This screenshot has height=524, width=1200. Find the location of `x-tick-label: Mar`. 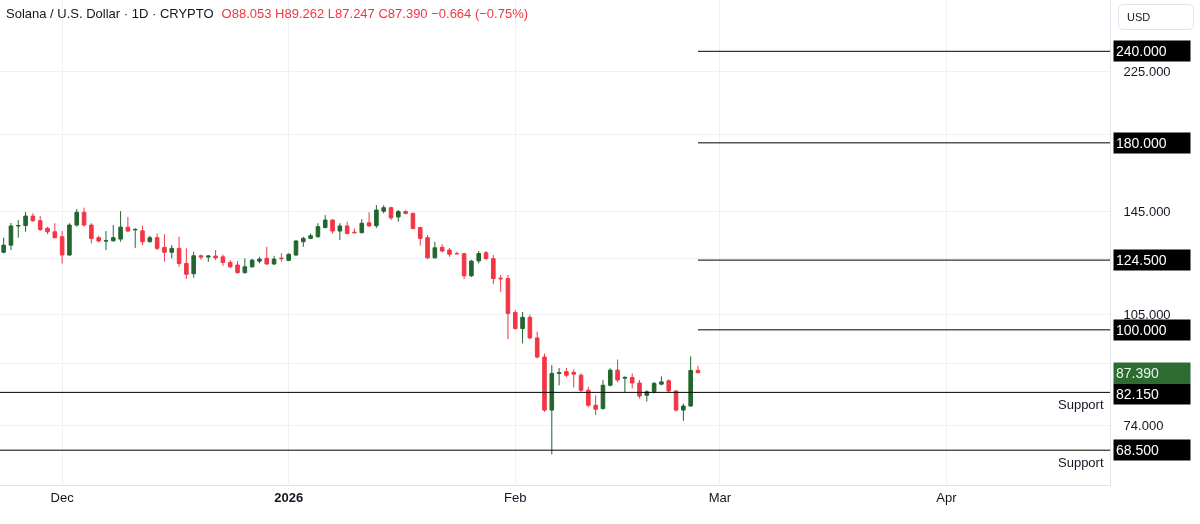

x-tick-label: Mar is located at coordinates (720, 497).